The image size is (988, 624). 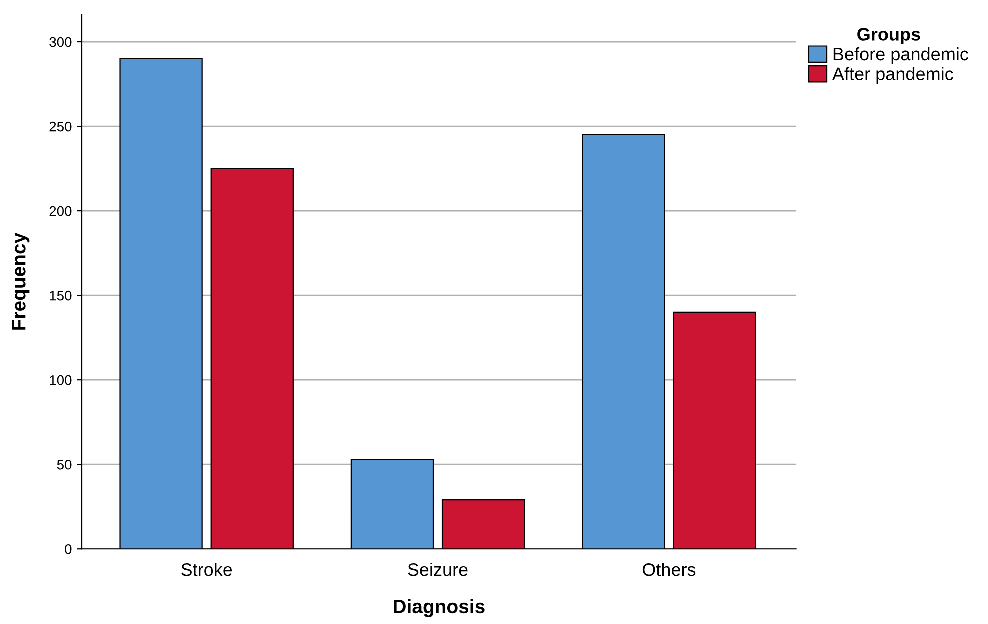 I want to click on x-axis-title: Diagnosis, so click(x=439, y=608).